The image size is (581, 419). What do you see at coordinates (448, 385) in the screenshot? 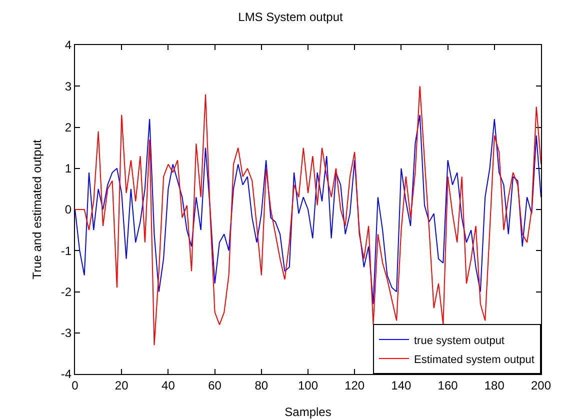
I see `x-tick-label: 160` at bounding box center [448, 385].